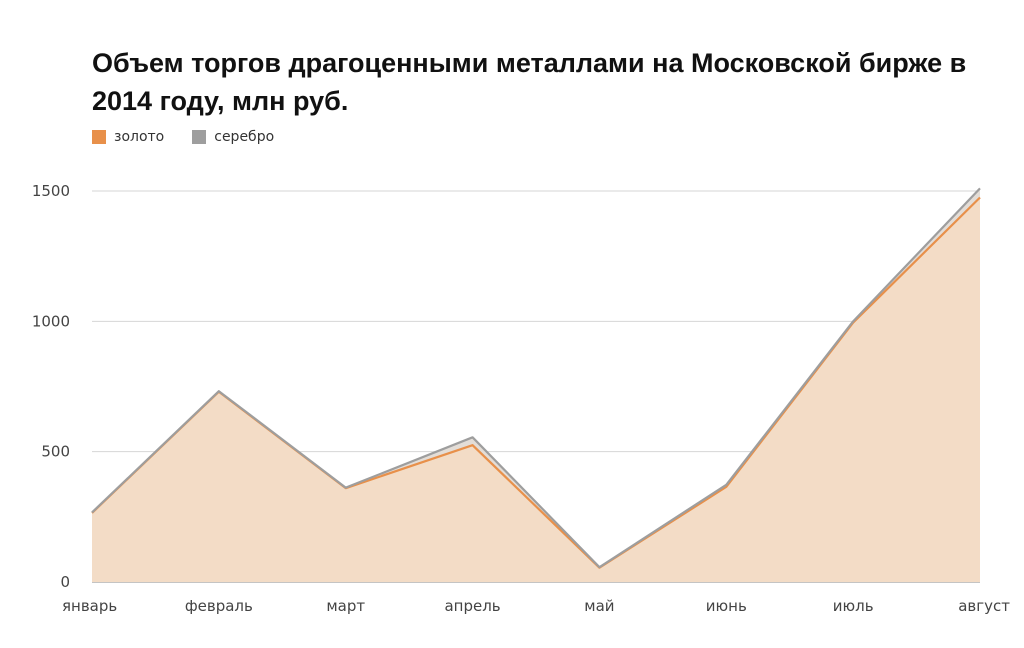  I want to click on y-tick-label: 500, so click(55, 452).